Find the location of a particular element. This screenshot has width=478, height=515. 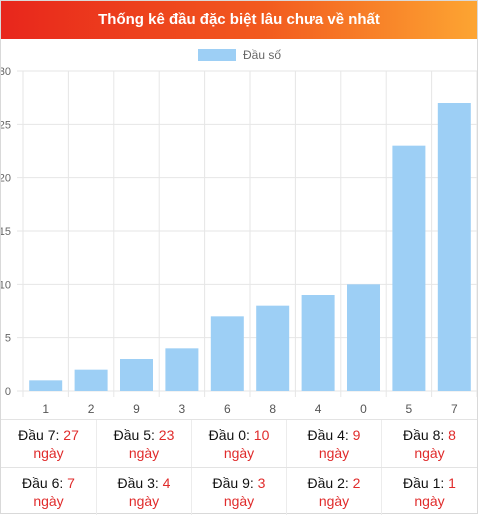

stats-cell: Đầu 5: 23 ngày is located at coordinates (143, 443).